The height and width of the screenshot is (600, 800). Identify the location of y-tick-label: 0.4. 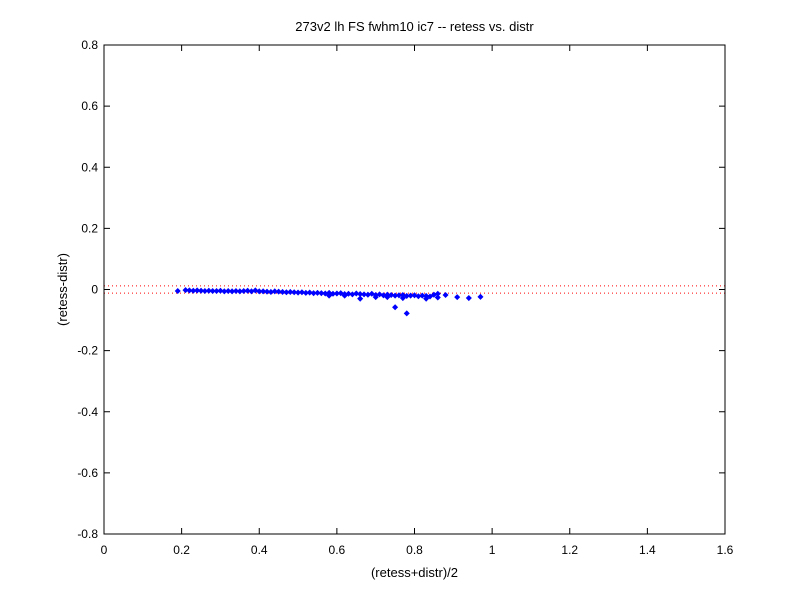
(89, 167).